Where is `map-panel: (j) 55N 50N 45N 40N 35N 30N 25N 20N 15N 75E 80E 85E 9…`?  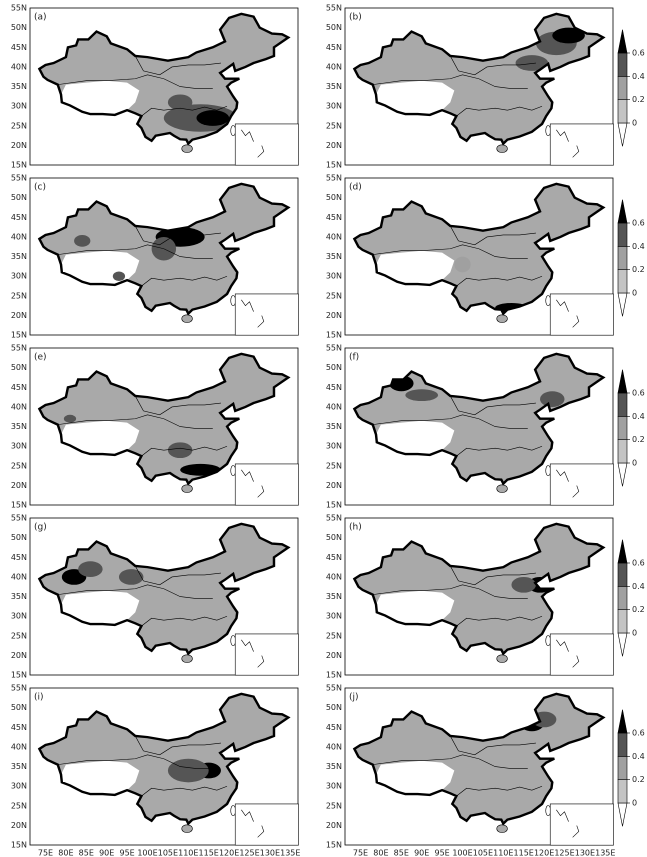 map-panel: (j) 55N 50N 45N 40N 35N 30N 25N 20N 15N 75E 80E 85E 9… is located at coordinates (471, 770).